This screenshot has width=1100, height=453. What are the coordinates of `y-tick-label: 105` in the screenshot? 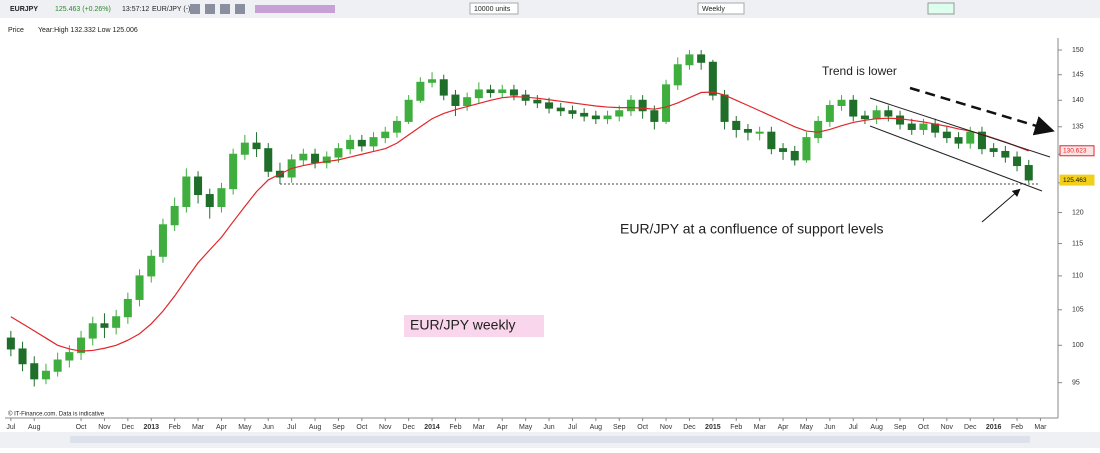 It's located at (1078, 310).